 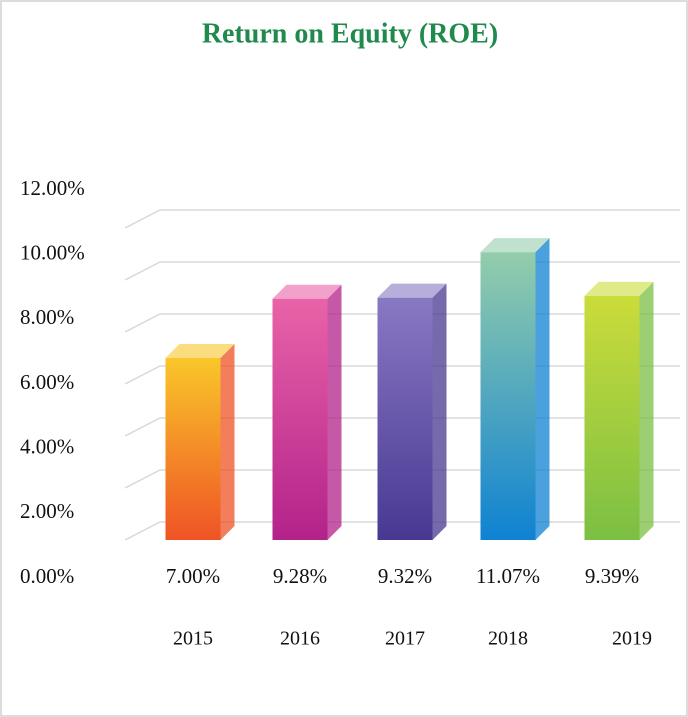 What do you see at coordinates (193, 576) in the screenshot?
I see `value-label: 7.00%` at bounding box center [193, 576].